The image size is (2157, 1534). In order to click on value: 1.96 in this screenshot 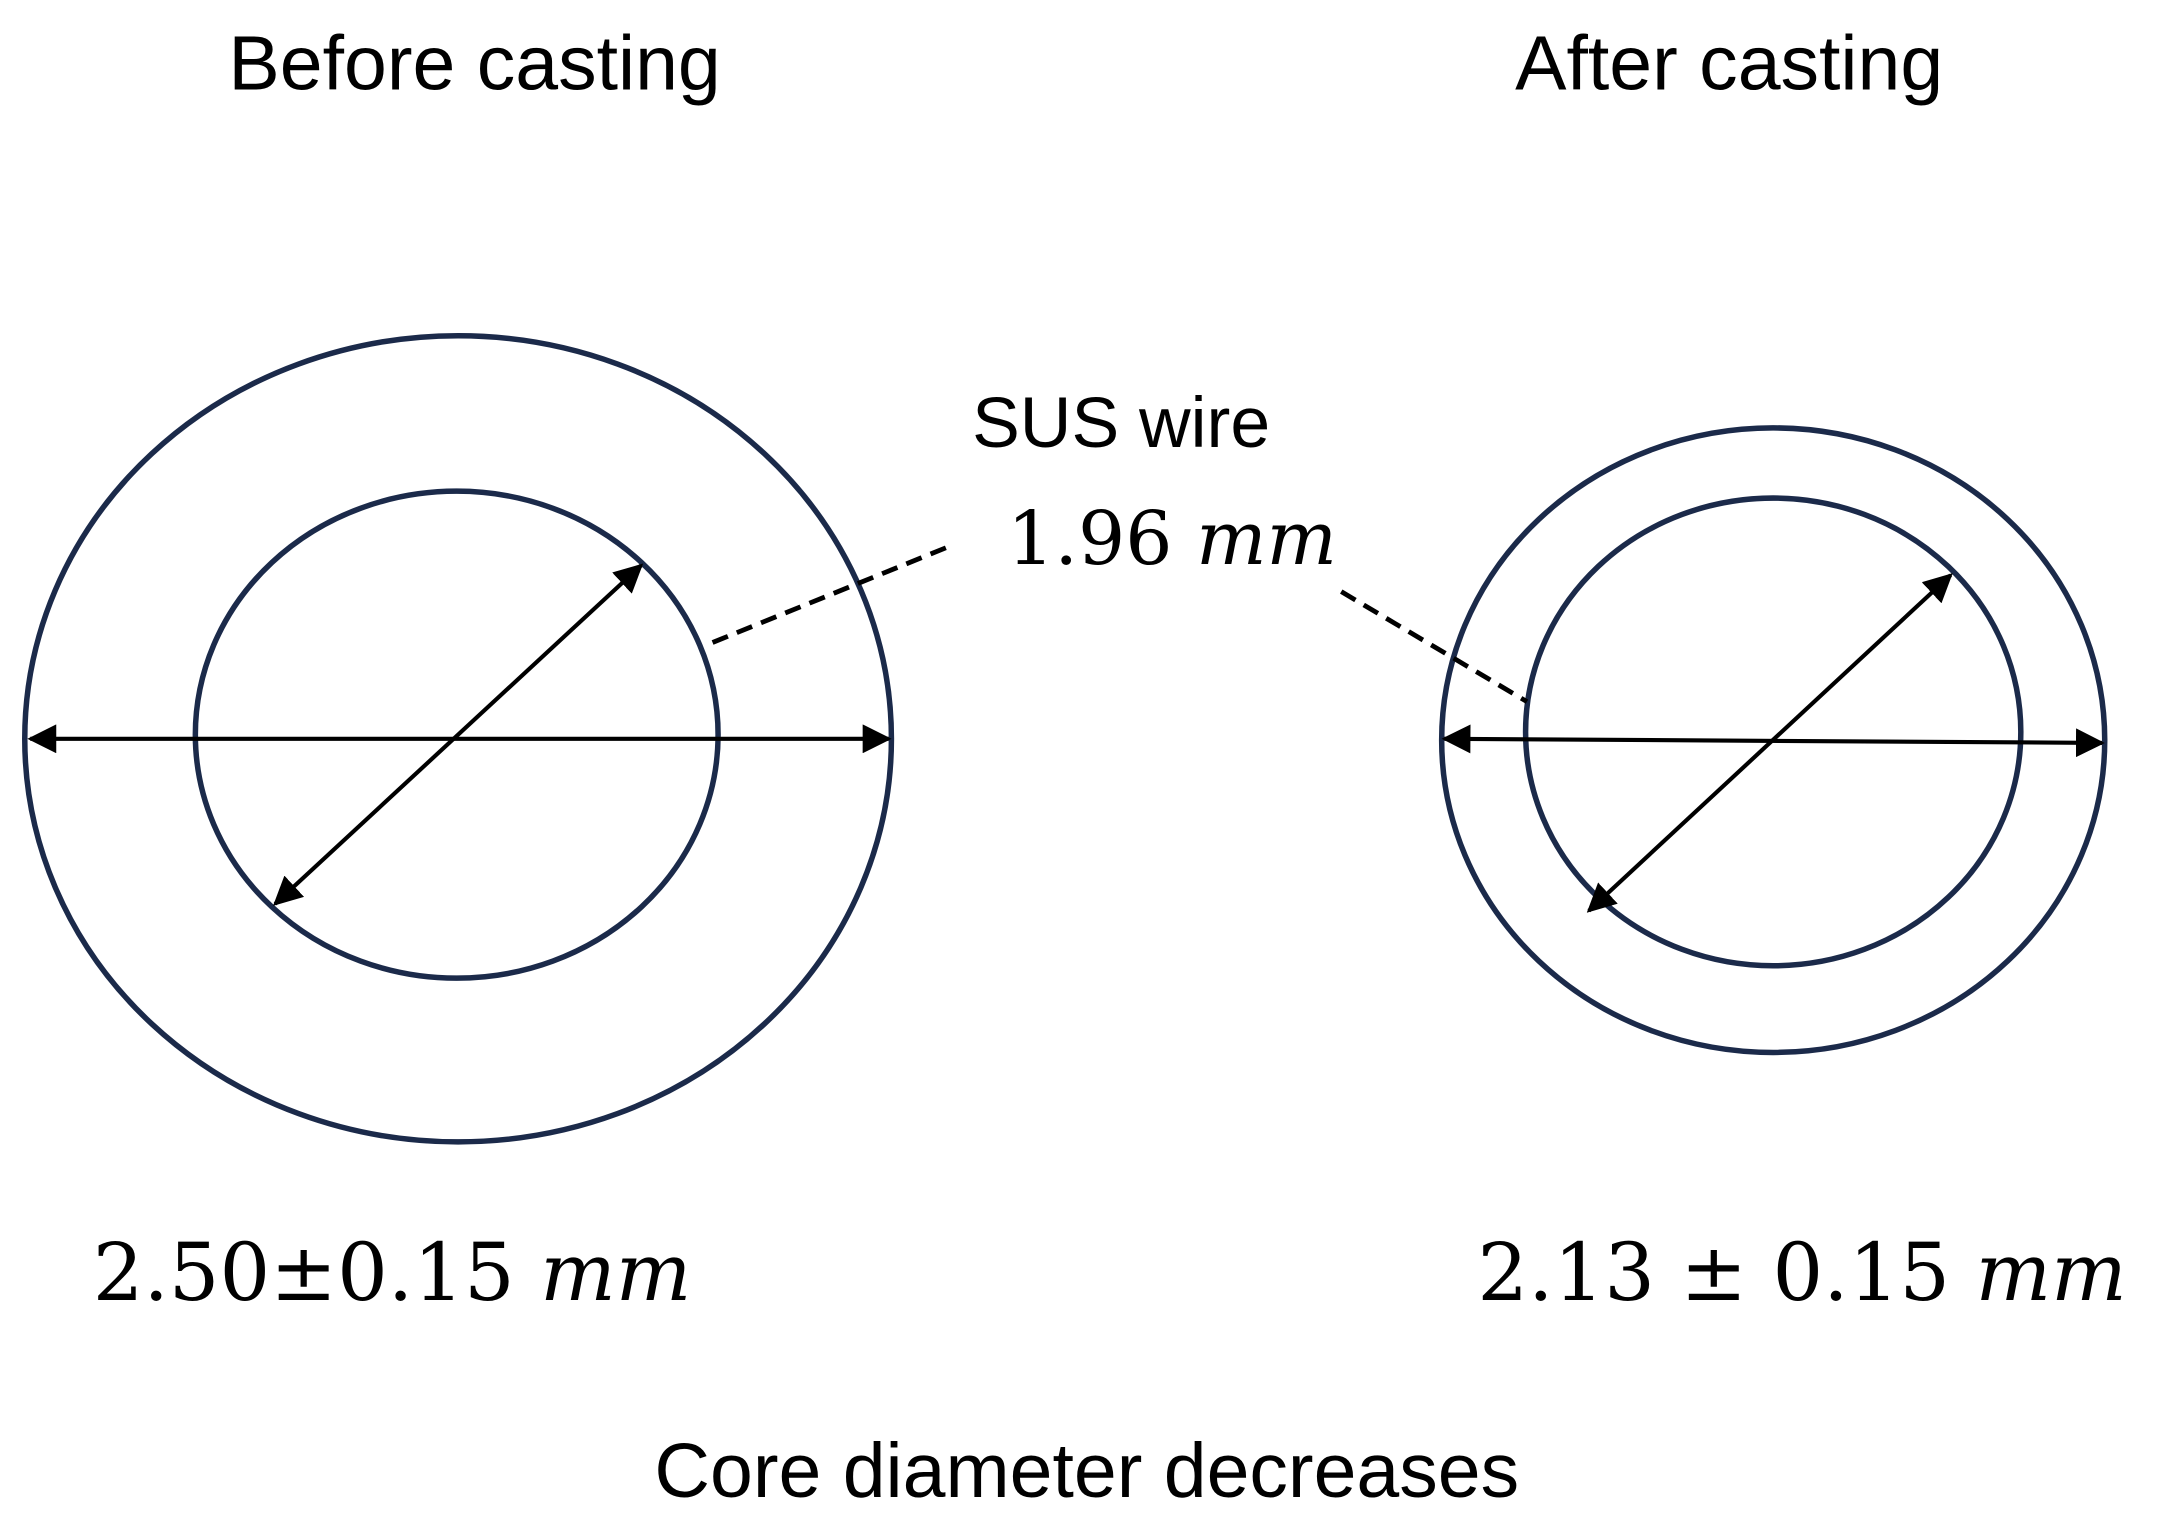, I will do `click(1089, 538)`.